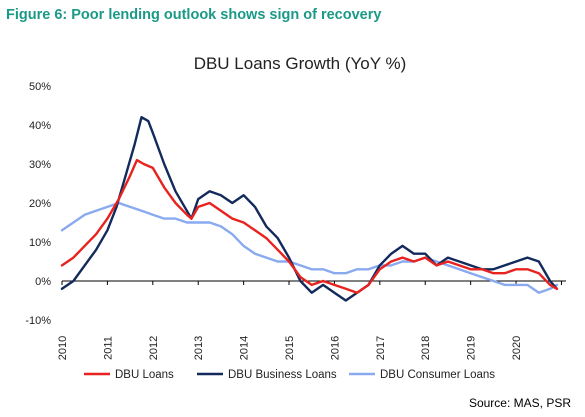 The image size is (585, 417). What do you see at coordinates (40, 165) in the screenshot?
I see `y-tick-label: 30%` at bounding box center [40, 165].